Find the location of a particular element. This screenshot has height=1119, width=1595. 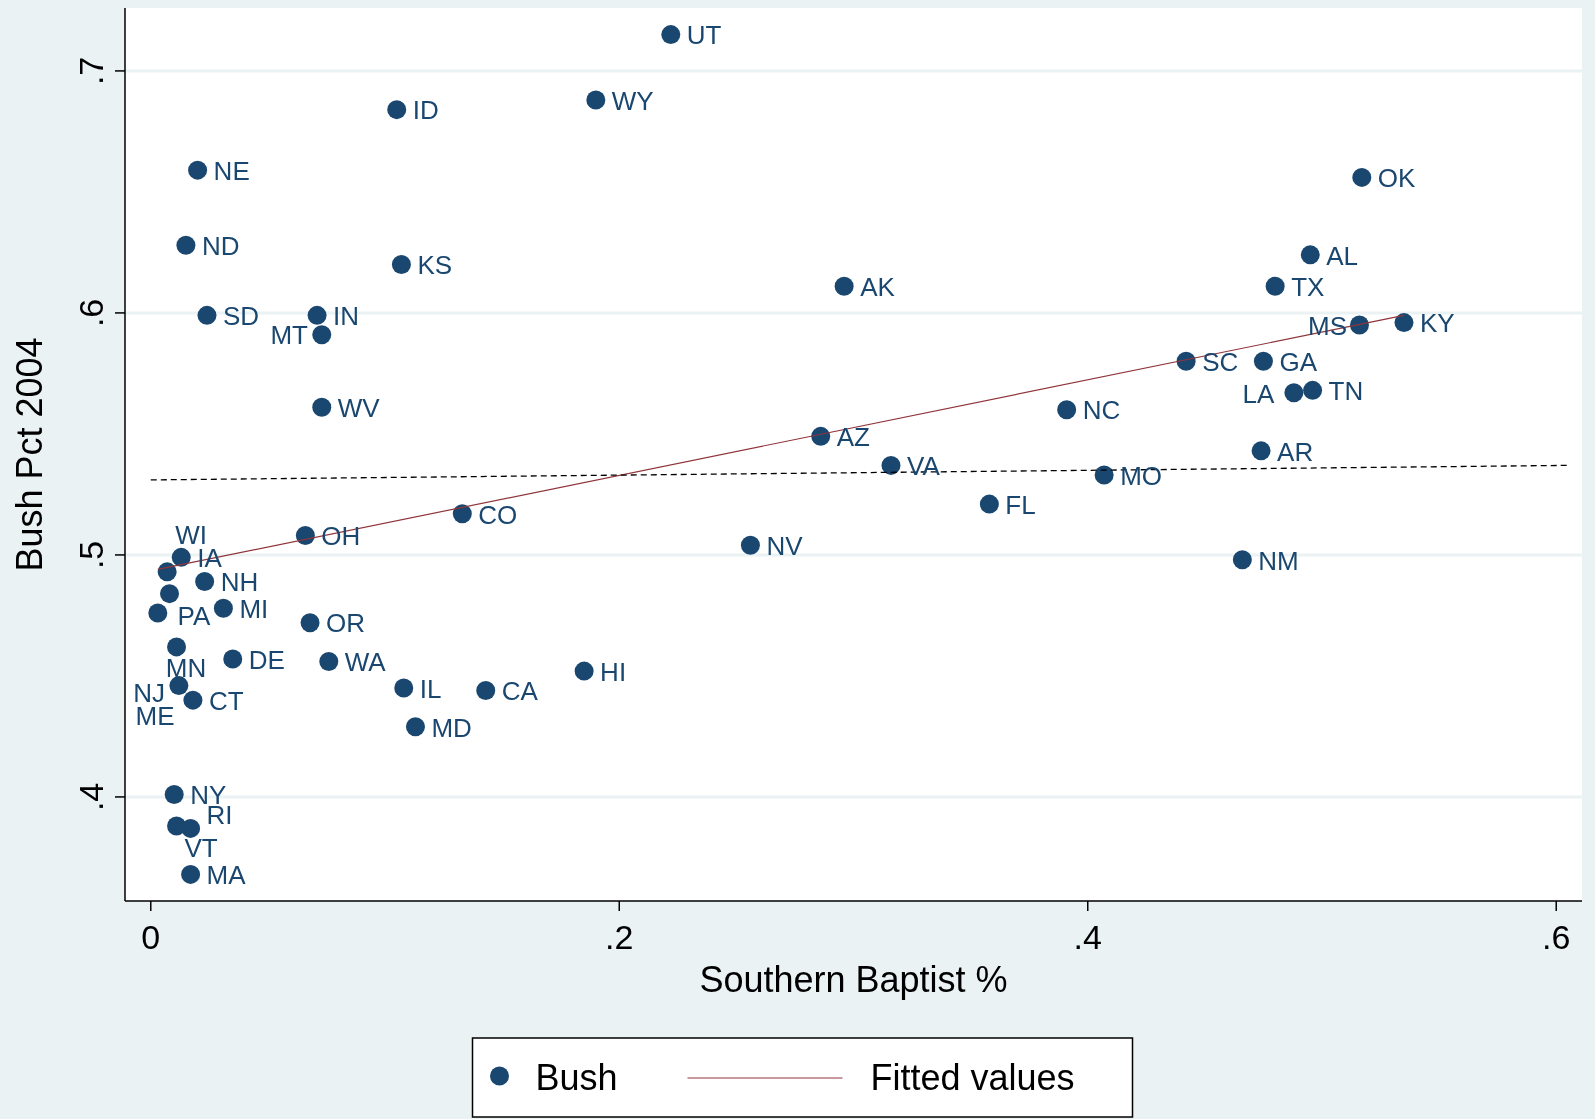

annotation: ME is located at coordinates (155, 716).